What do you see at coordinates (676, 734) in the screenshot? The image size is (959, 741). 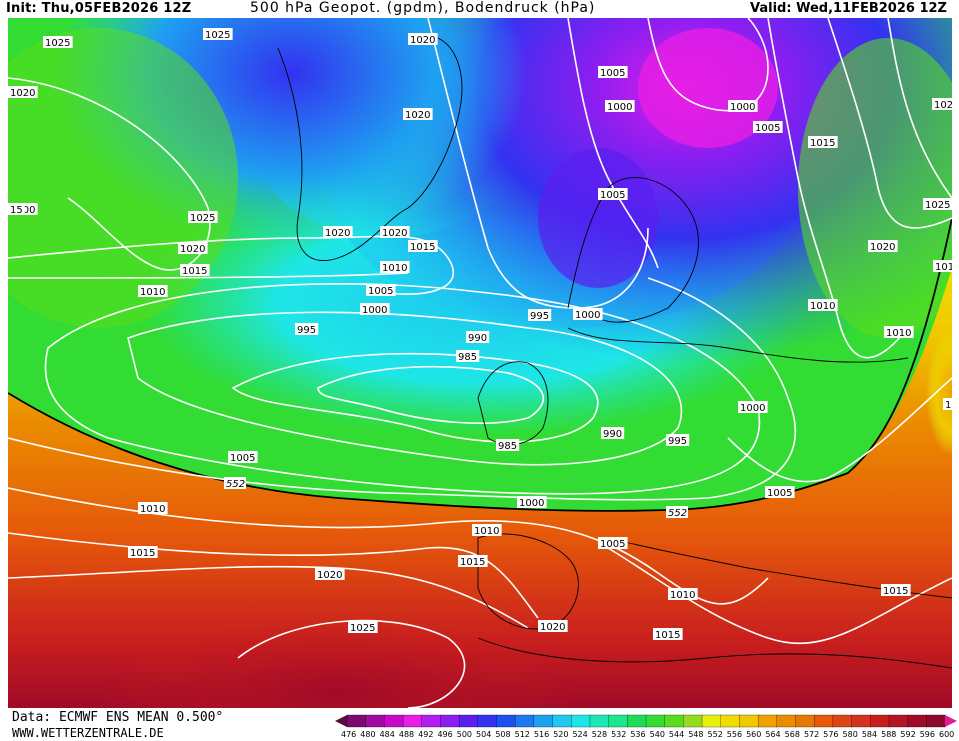 I see `legend-label: 544` at bounding box center [676, 734].